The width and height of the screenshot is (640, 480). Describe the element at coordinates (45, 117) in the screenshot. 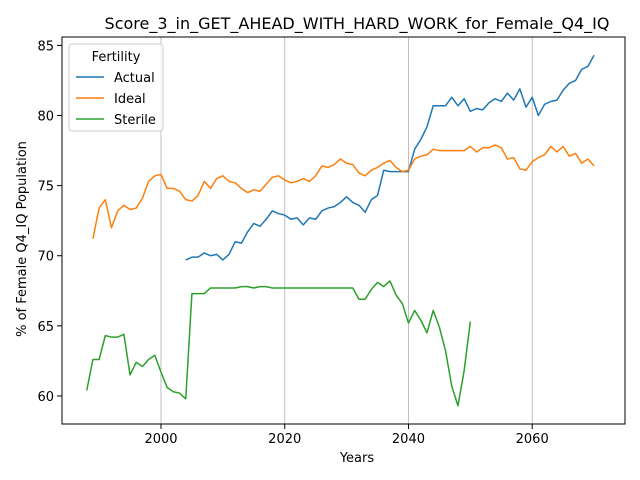

I see `y-tick-label: 80` at that location.